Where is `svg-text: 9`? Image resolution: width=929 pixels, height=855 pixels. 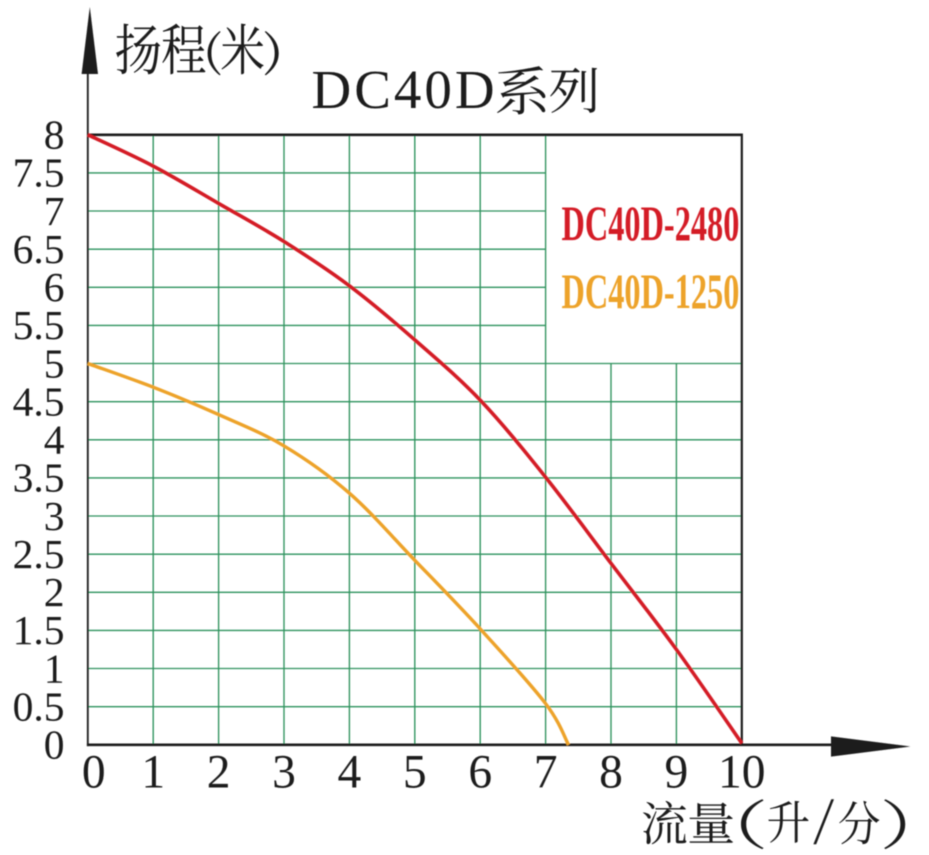
svg-text: 9 is located at coordinates (677, 773).